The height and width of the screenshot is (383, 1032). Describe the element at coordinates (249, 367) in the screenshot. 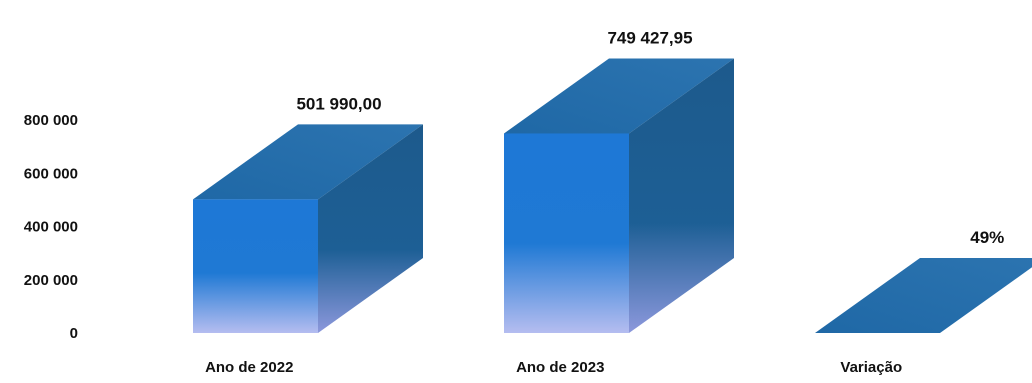

I see `category-label: Ano de 2022` at that location.